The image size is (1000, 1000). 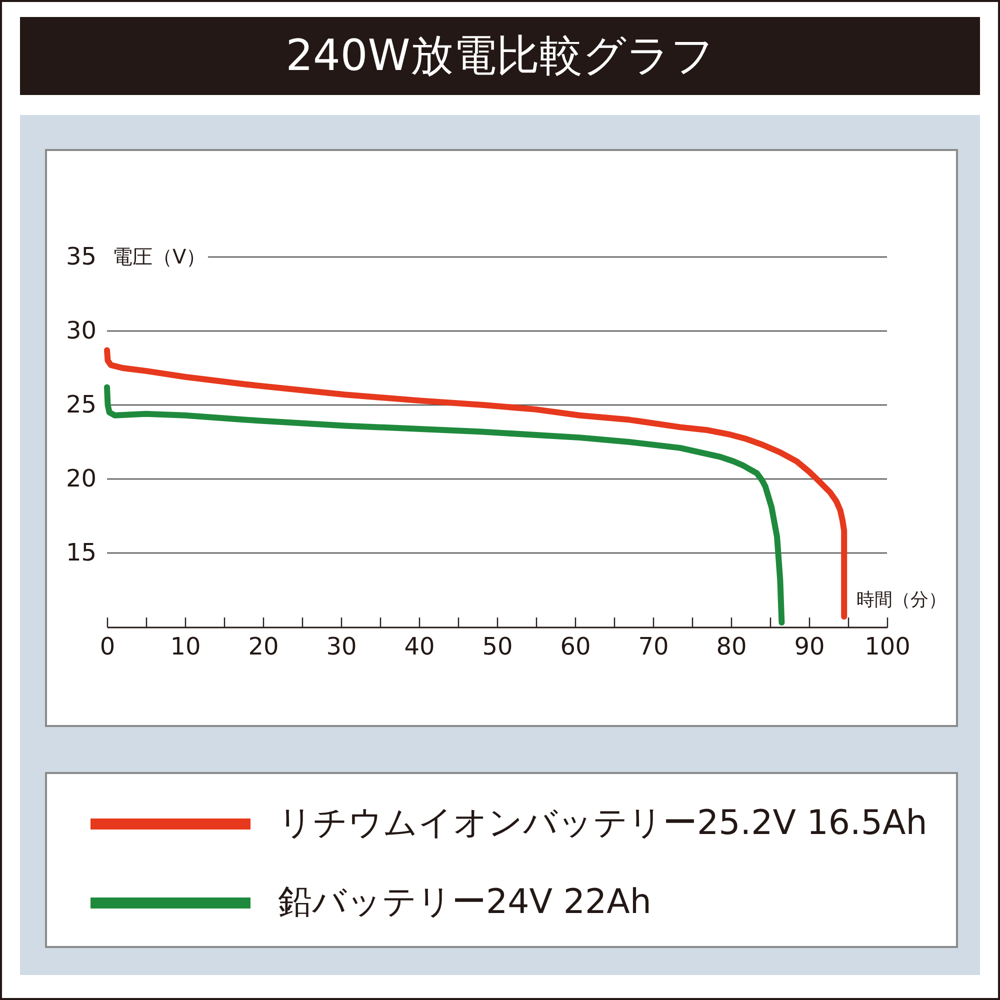 What do you see at coordinates (81, 256) in the screenshot?
I see `y-tick-label: 35` at bounding box center [81, 256].